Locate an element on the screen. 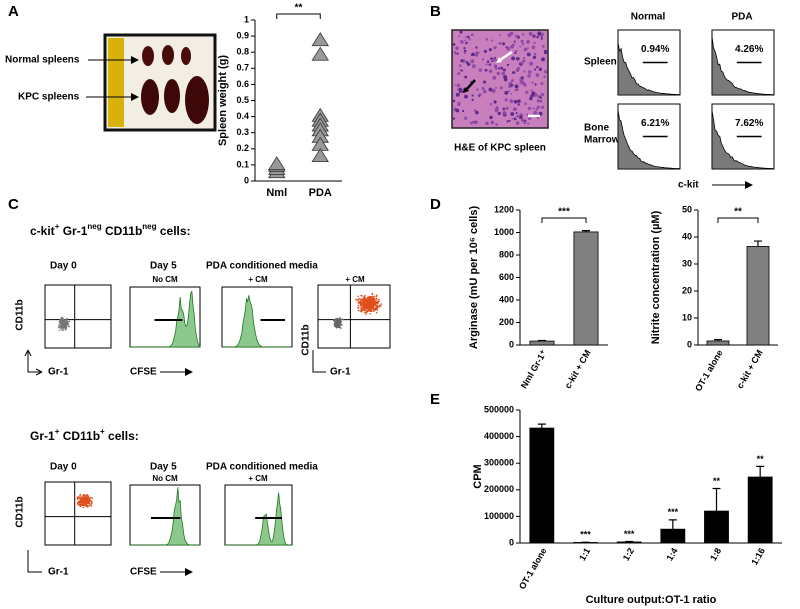 This screenshot has width=800, height=609. x-tick-label: 1:4 is located at coordinates (671, 554).